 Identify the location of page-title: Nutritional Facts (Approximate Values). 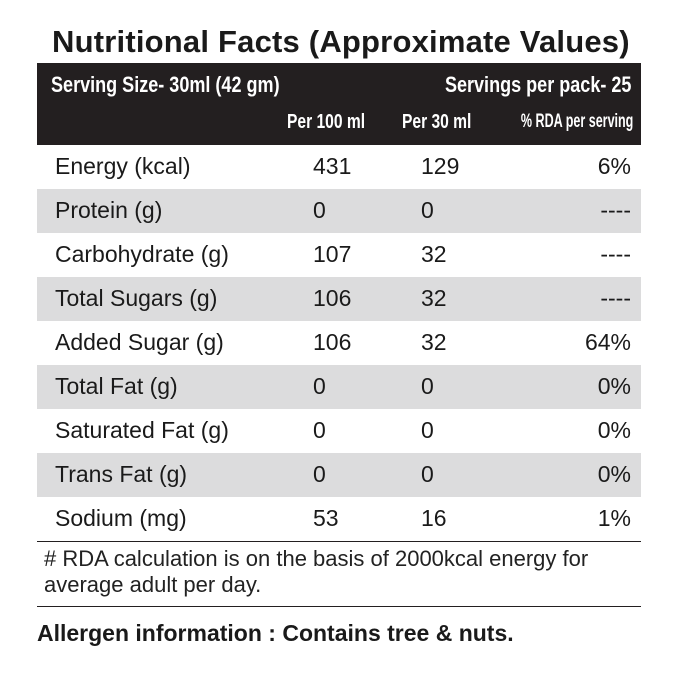
(341, 41).